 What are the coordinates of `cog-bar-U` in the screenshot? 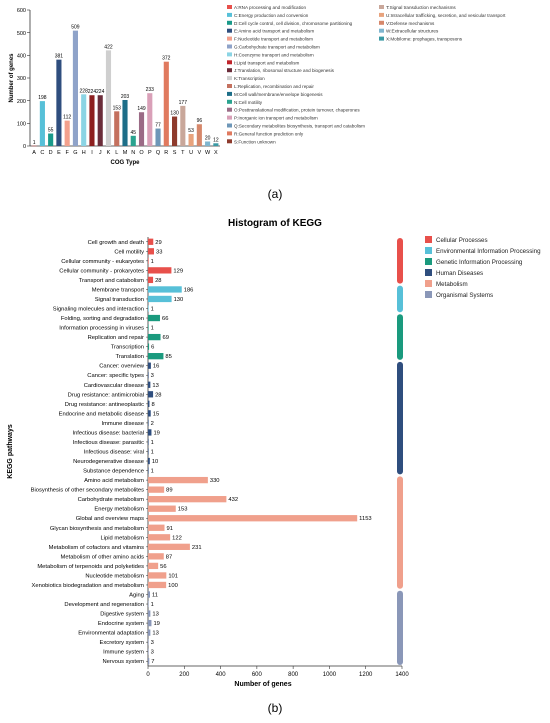 It's located at (191, 139).